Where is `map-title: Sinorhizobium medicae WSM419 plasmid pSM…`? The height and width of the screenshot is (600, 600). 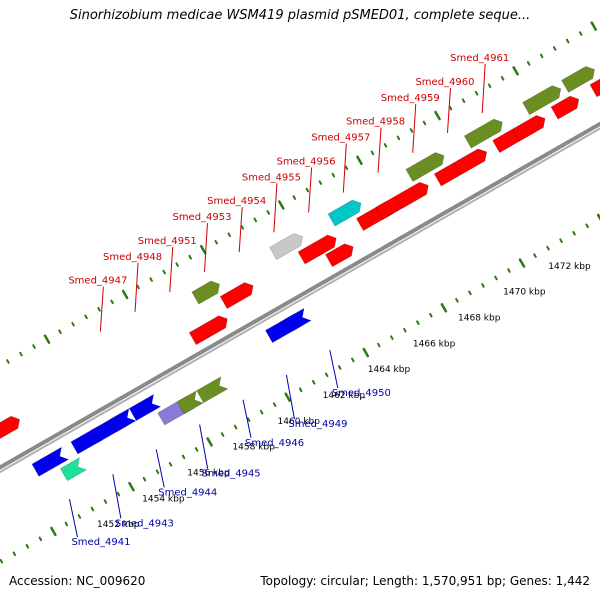 map-title: Sinorhizobium medicae WSM419 plasmid pSM… is located at coordinates (300, 15).